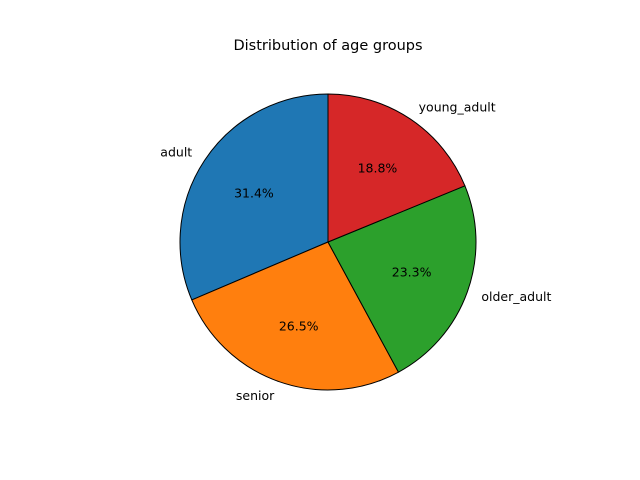  I want to click on slice-percent-adult: 31.4%, so click(254, 193).